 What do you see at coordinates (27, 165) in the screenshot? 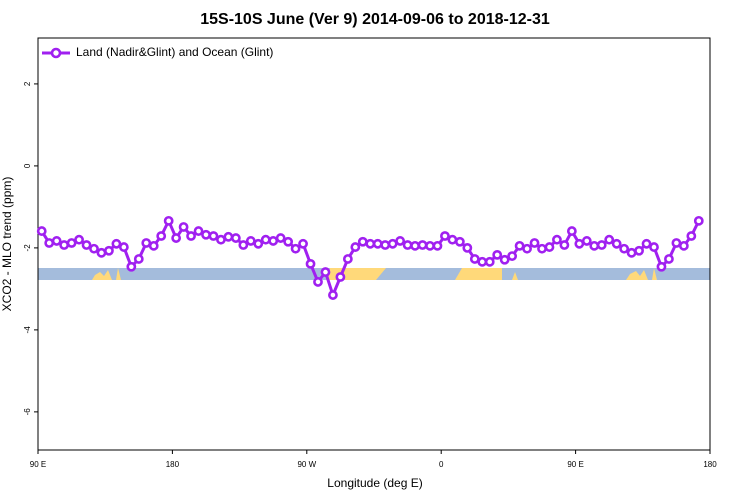
I see `y-tick-label: 0` at bounding box center [27, 165].